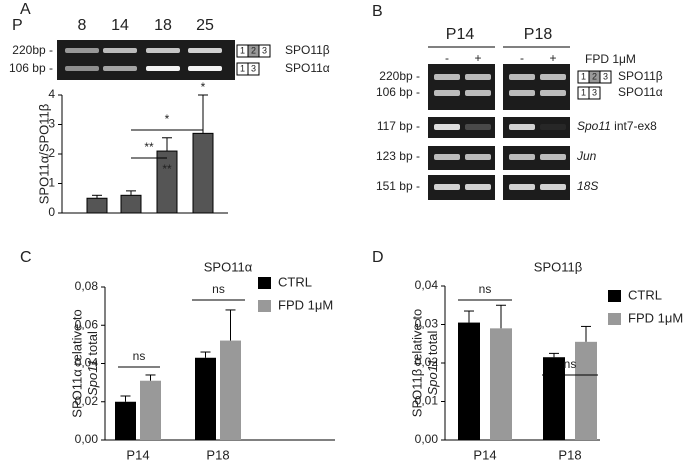  Describe the element at coordinates (51, 153) in the screenshot. I see `y-tick-label: 2` at that location.